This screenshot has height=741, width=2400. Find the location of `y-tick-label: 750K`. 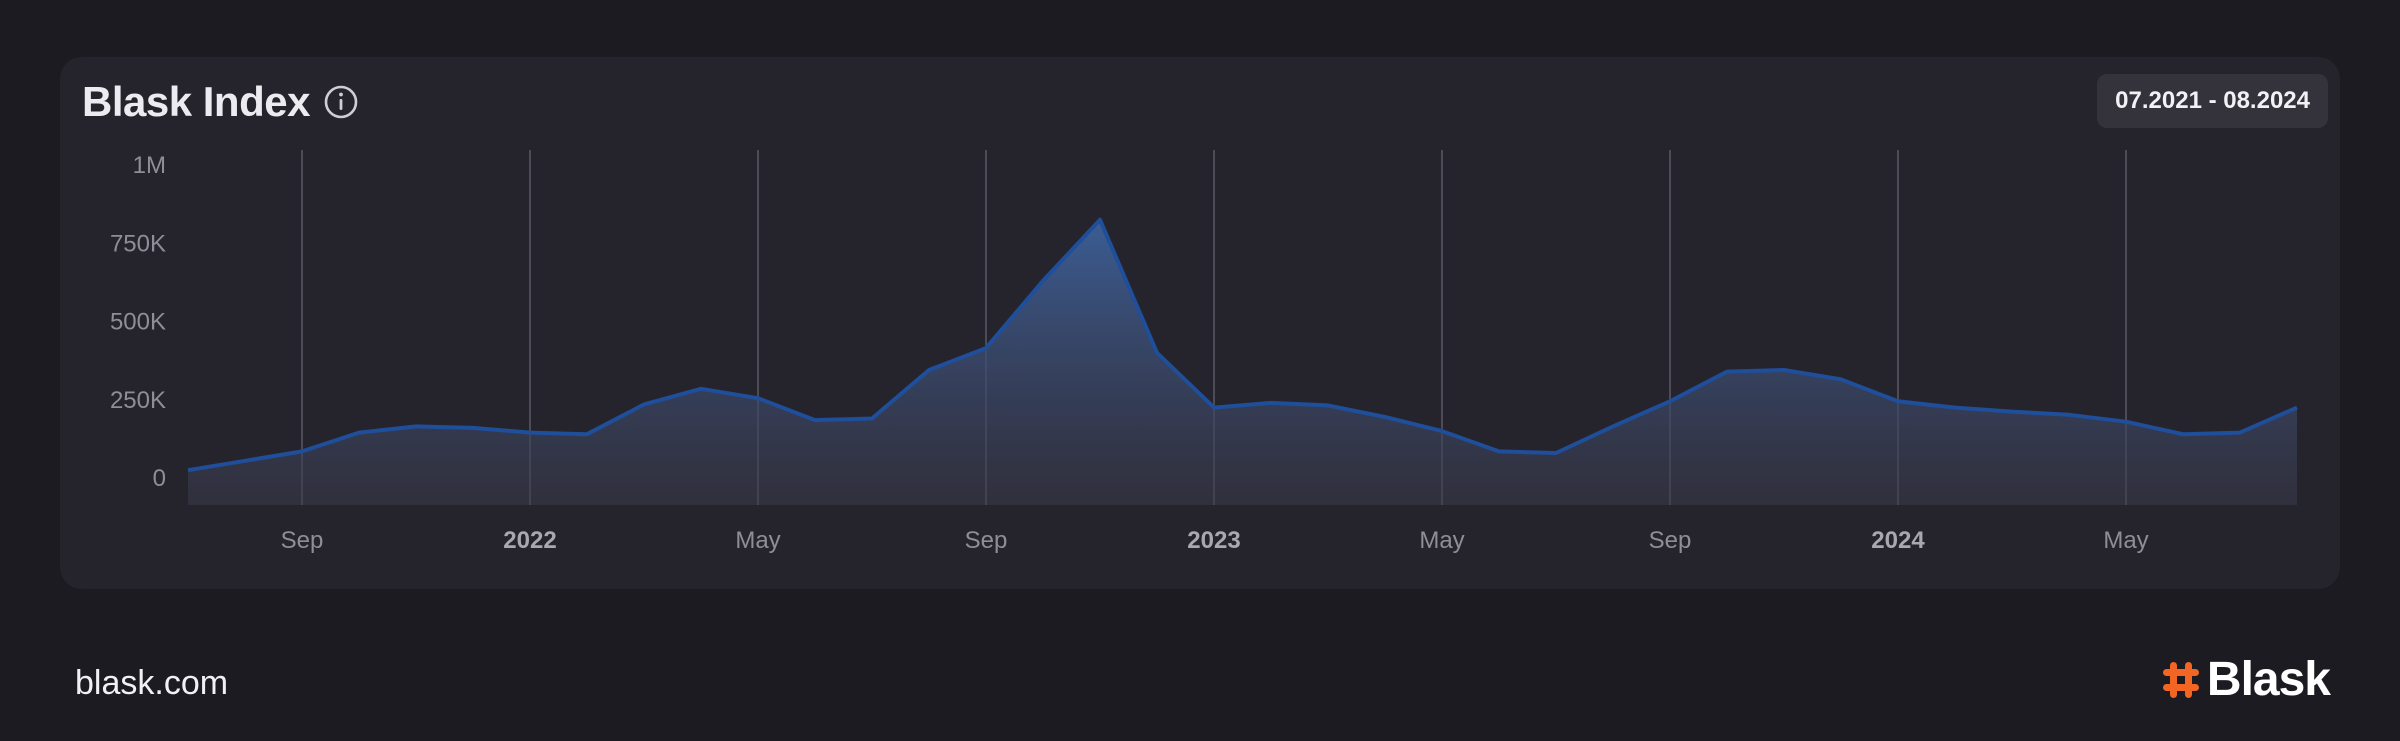

y-tick-label: 750K is located at coordinates (138, 243).